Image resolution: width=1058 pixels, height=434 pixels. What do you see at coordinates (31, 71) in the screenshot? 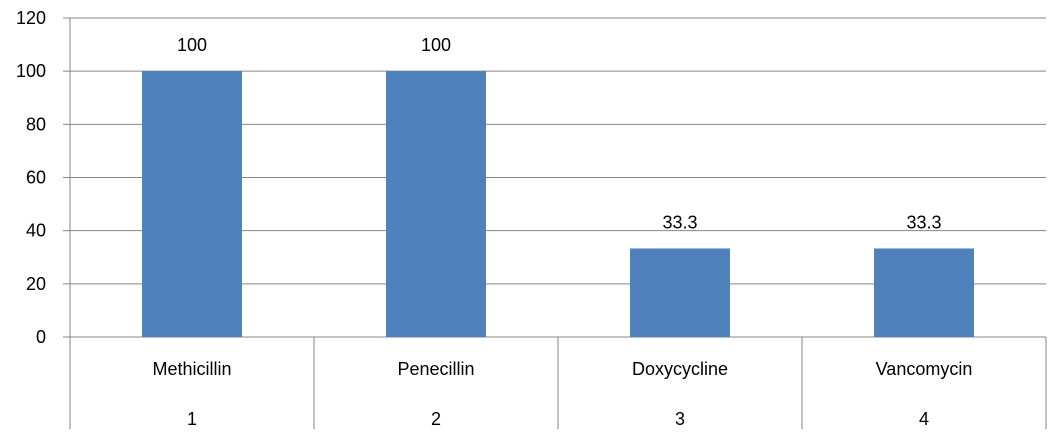
I see `y-tick-label: 100` at bounding box center [31, 71].